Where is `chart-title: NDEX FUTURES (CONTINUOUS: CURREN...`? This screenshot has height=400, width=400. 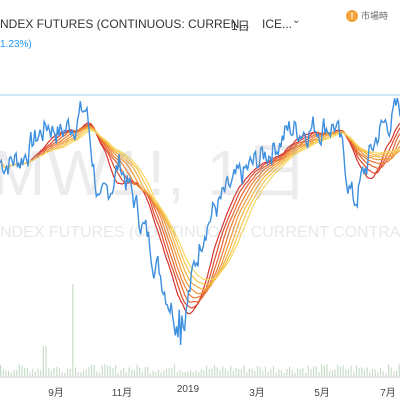 chart-title: NDEX FUTURES (CONTINUOUS: CURREN... is located at coordinates (125, 24).